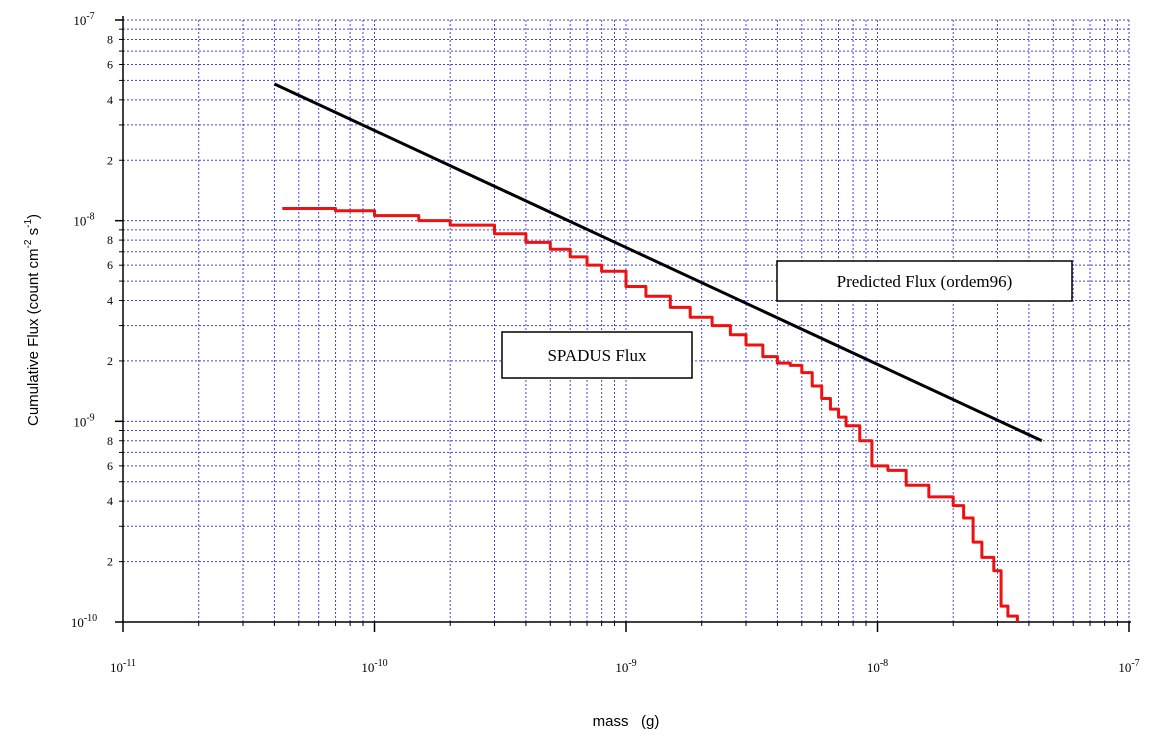  I want to click on series-label-predicted-flux: Predicted Flux (ordem96), so click(924, 281).